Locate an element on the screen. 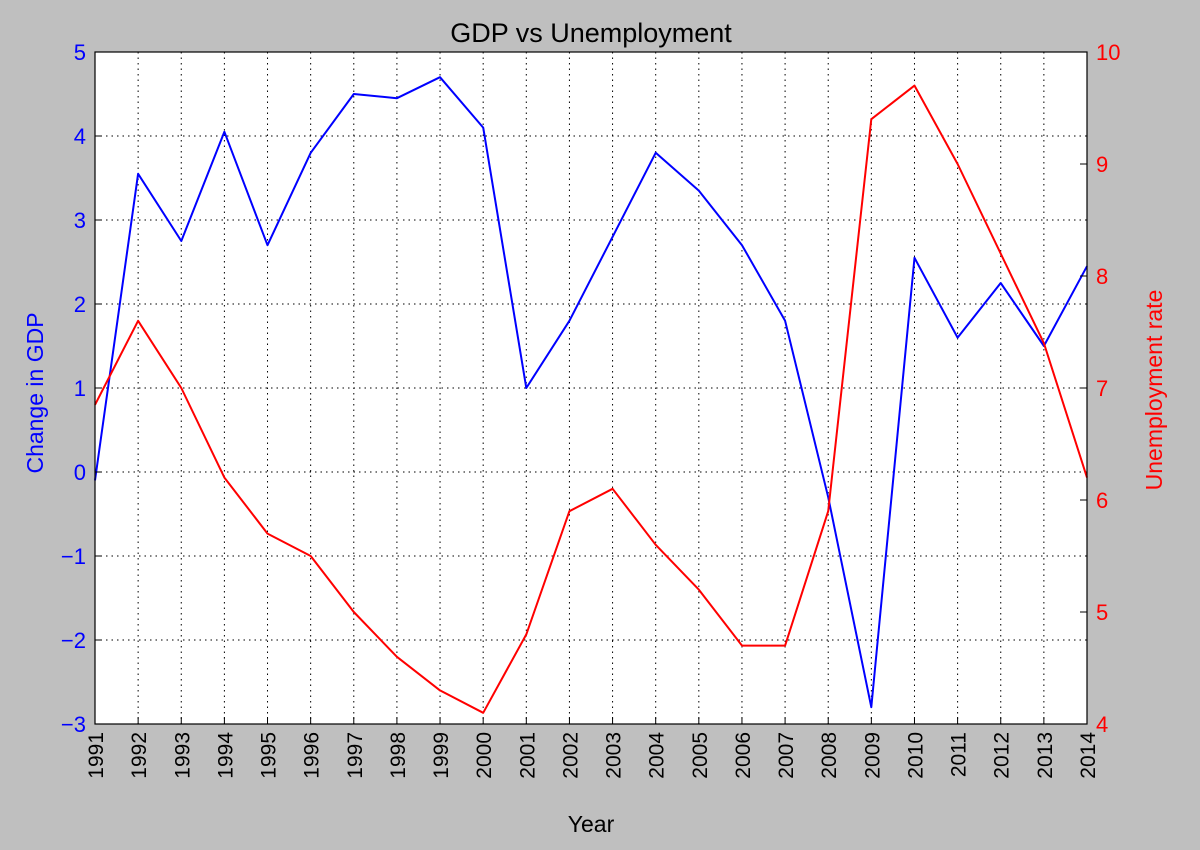 The image size is (1200, 850). x-tick-label: 2006 is located at coordinates (743, 755).